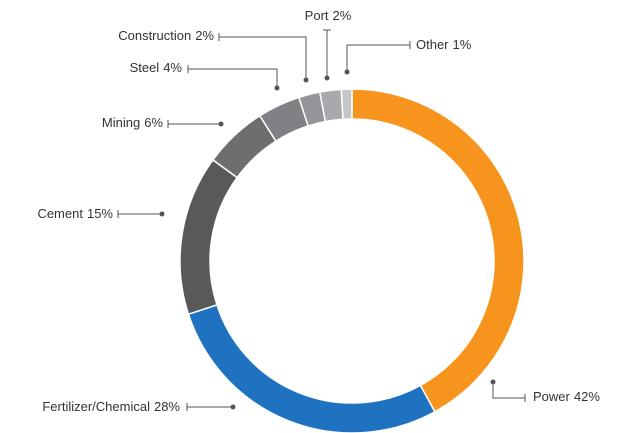 The height and width of the screenshot is (433, 622). Describe the element at coordinates (432, 44) in the screenshot. I see `category-name: Other` at that location.